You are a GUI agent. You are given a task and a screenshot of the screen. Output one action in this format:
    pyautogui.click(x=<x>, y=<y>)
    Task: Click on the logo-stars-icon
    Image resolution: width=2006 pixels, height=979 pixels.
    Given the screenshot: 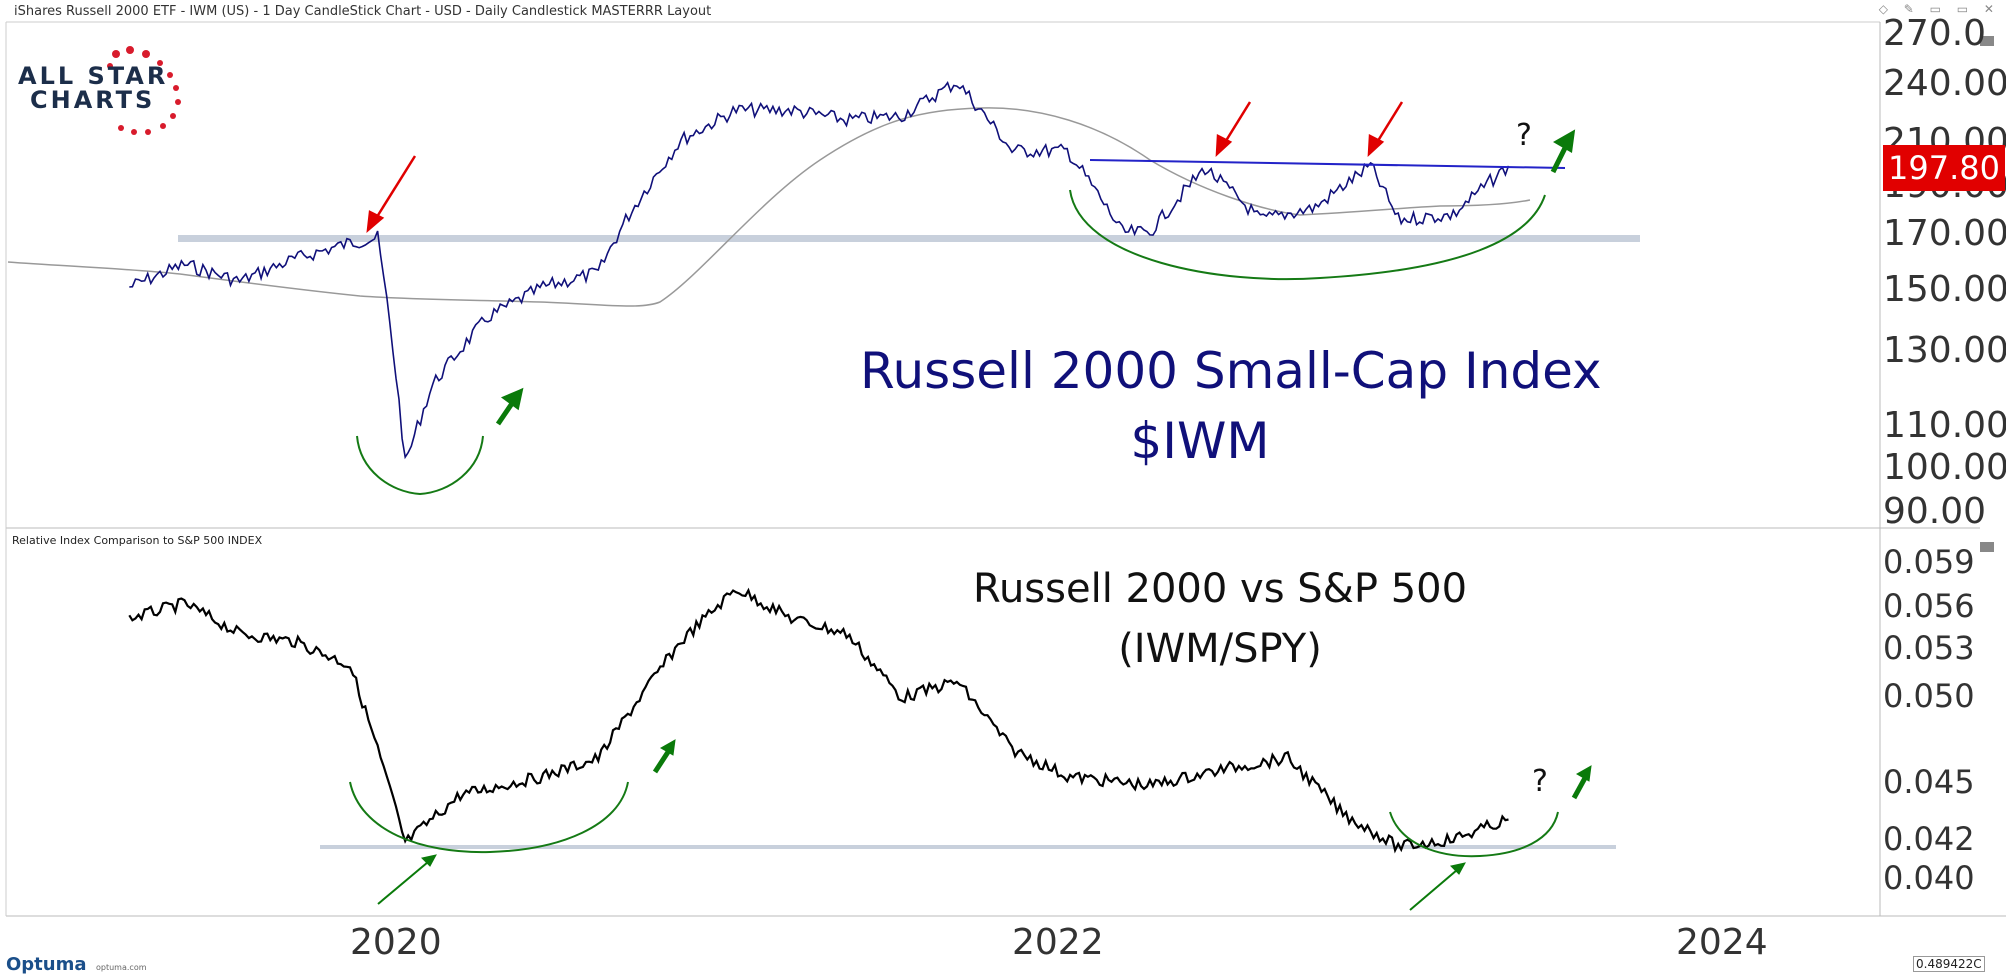 What is the action you would take?
    pyautogui.click(x=144, y=90)
    